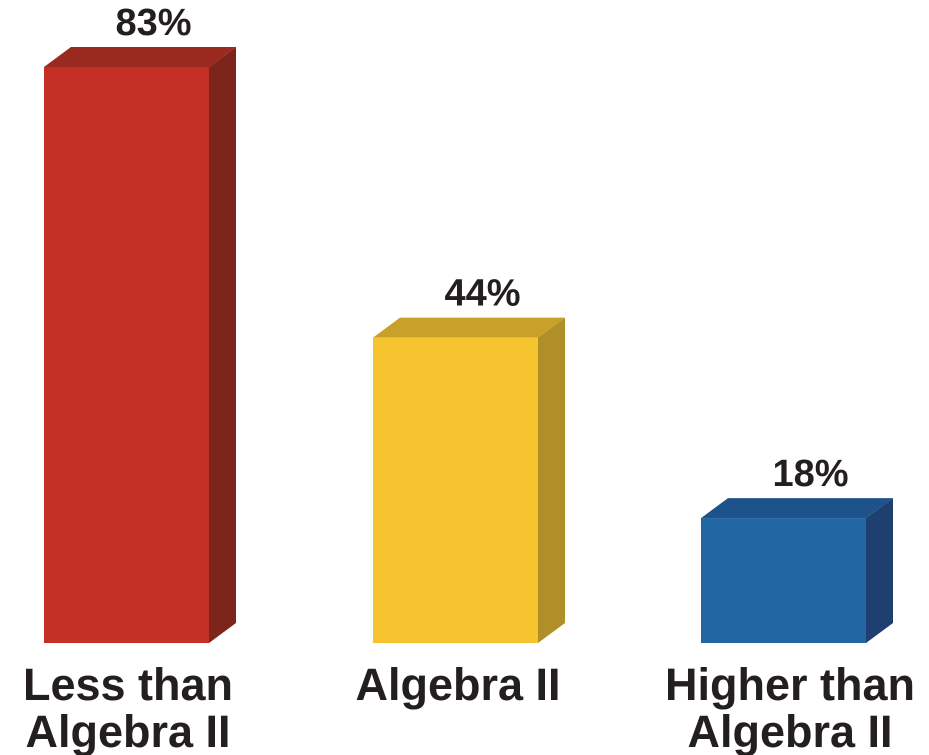  I want to click on bar-0-top, so click(140, 56).